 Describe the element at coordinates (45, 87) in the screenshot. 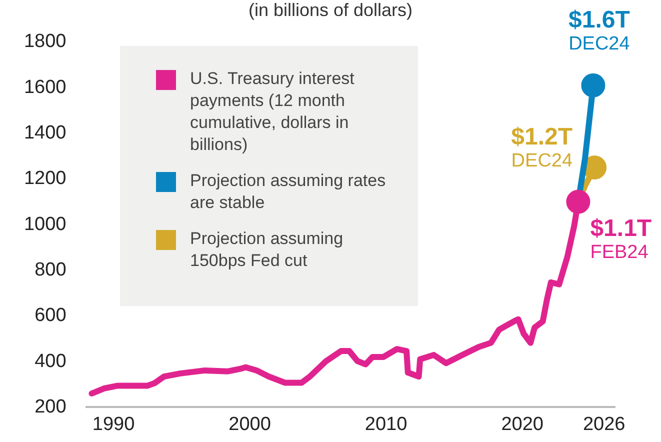

I see `y-tick-label: 1600` at that location.